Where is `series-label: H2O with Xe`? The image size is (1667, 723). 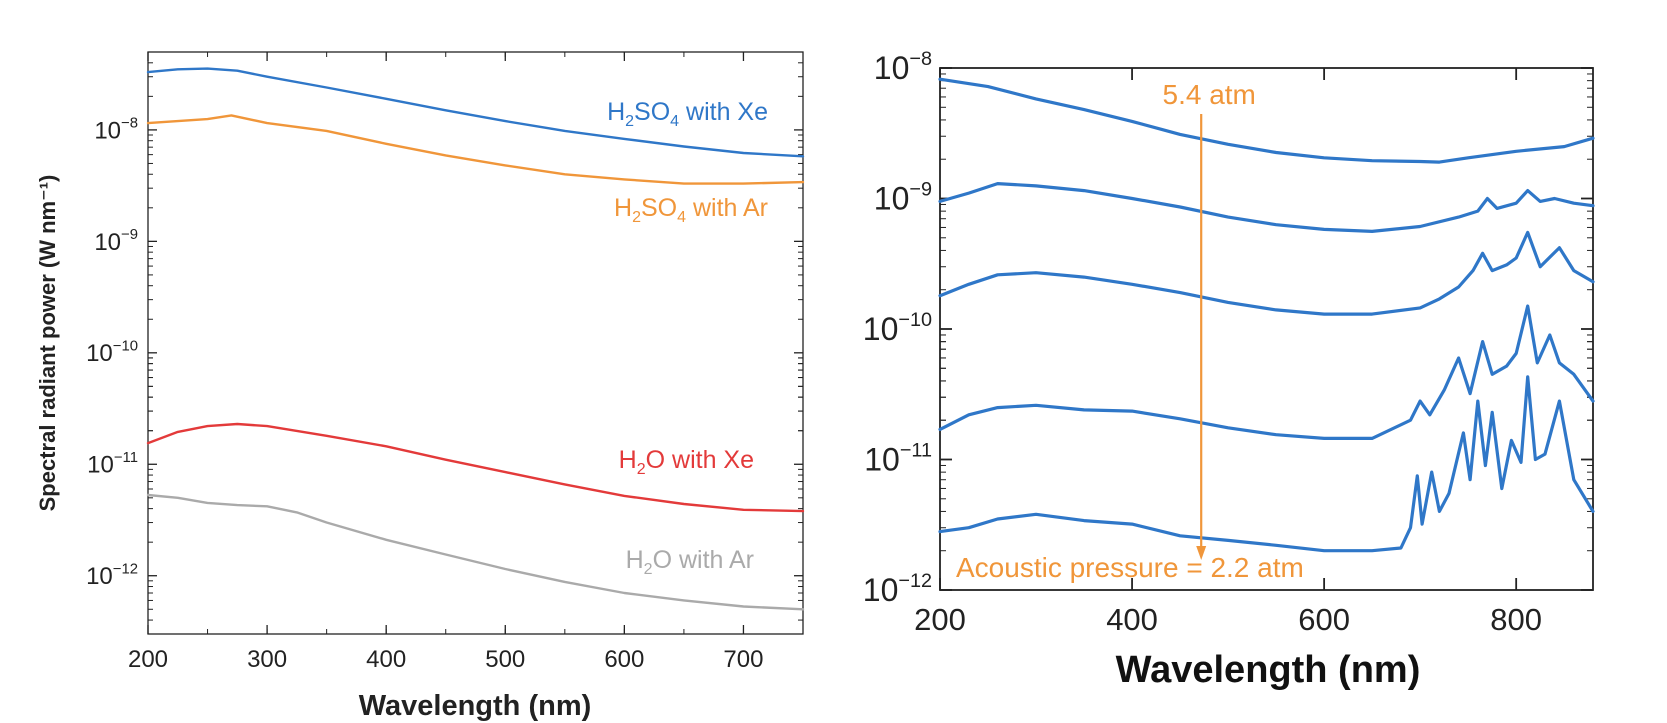 series-label: H2O with Xe is located at coordinates (686, 462).